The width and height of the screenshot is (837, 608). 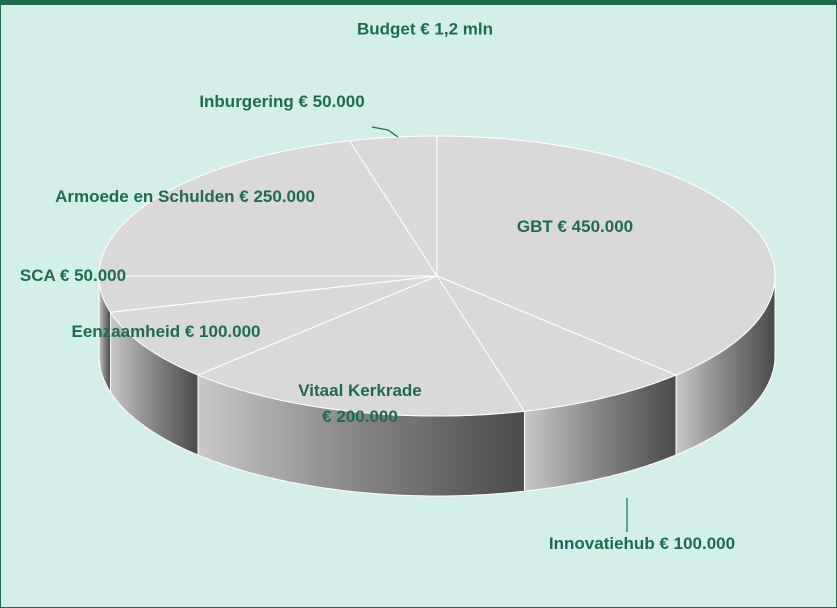 What do you see at coordinates (385, 132) in the screenshot?
I see `leader-line` at bounding box center [385, 132].